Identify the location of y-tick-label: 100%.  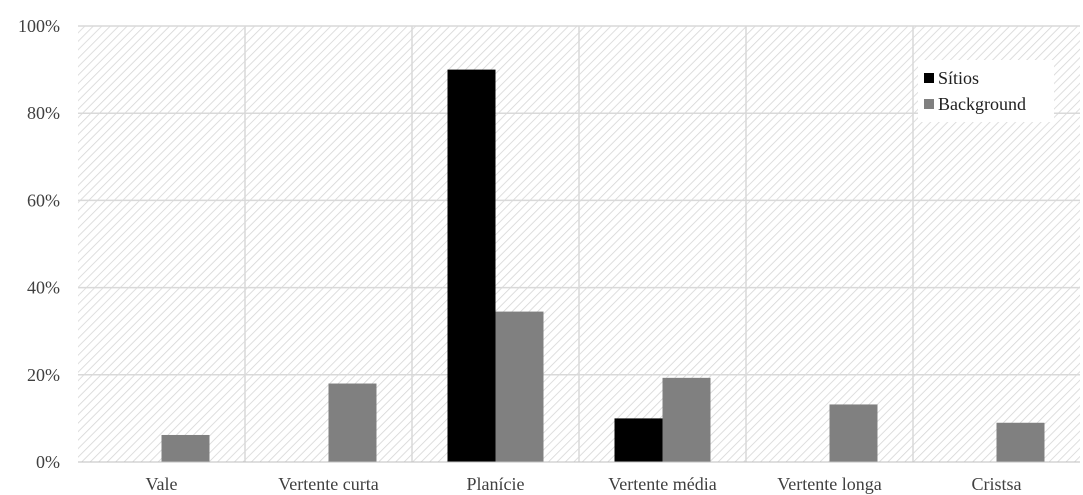
(39, 26).